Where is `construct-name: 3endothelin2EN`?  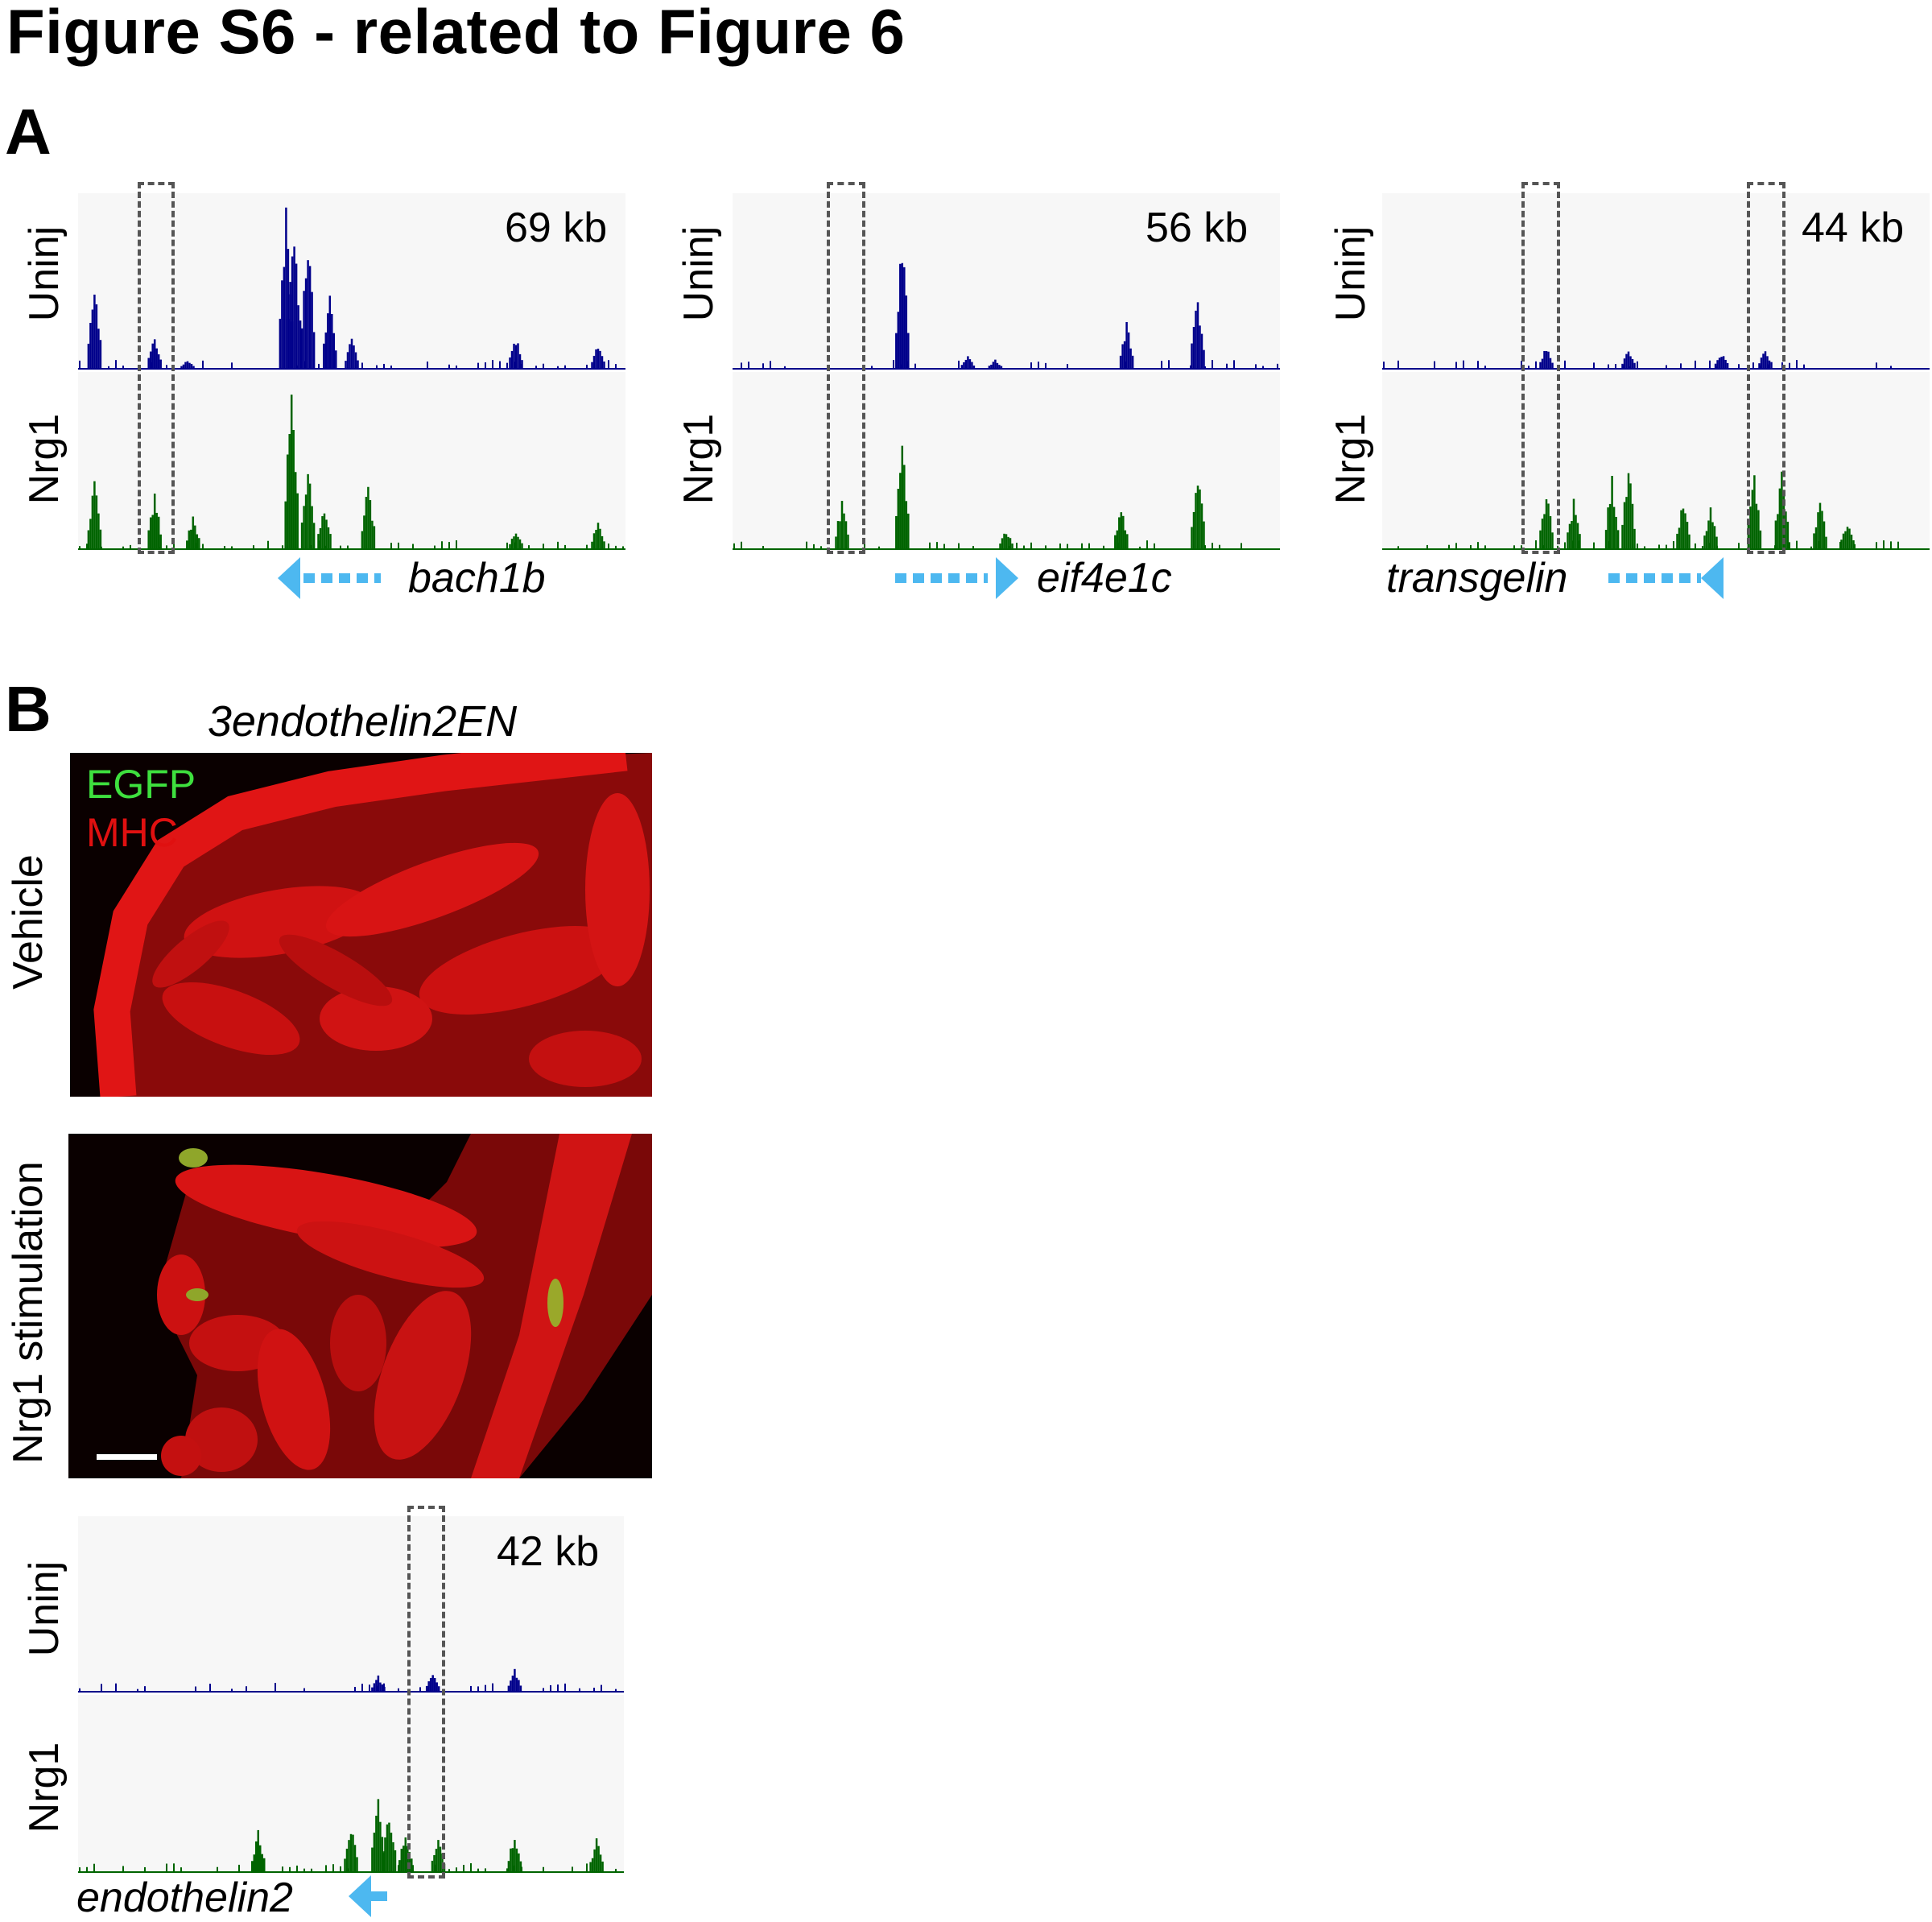
construct-name: 3endothelin2EN is located at coordinates (362, 721).